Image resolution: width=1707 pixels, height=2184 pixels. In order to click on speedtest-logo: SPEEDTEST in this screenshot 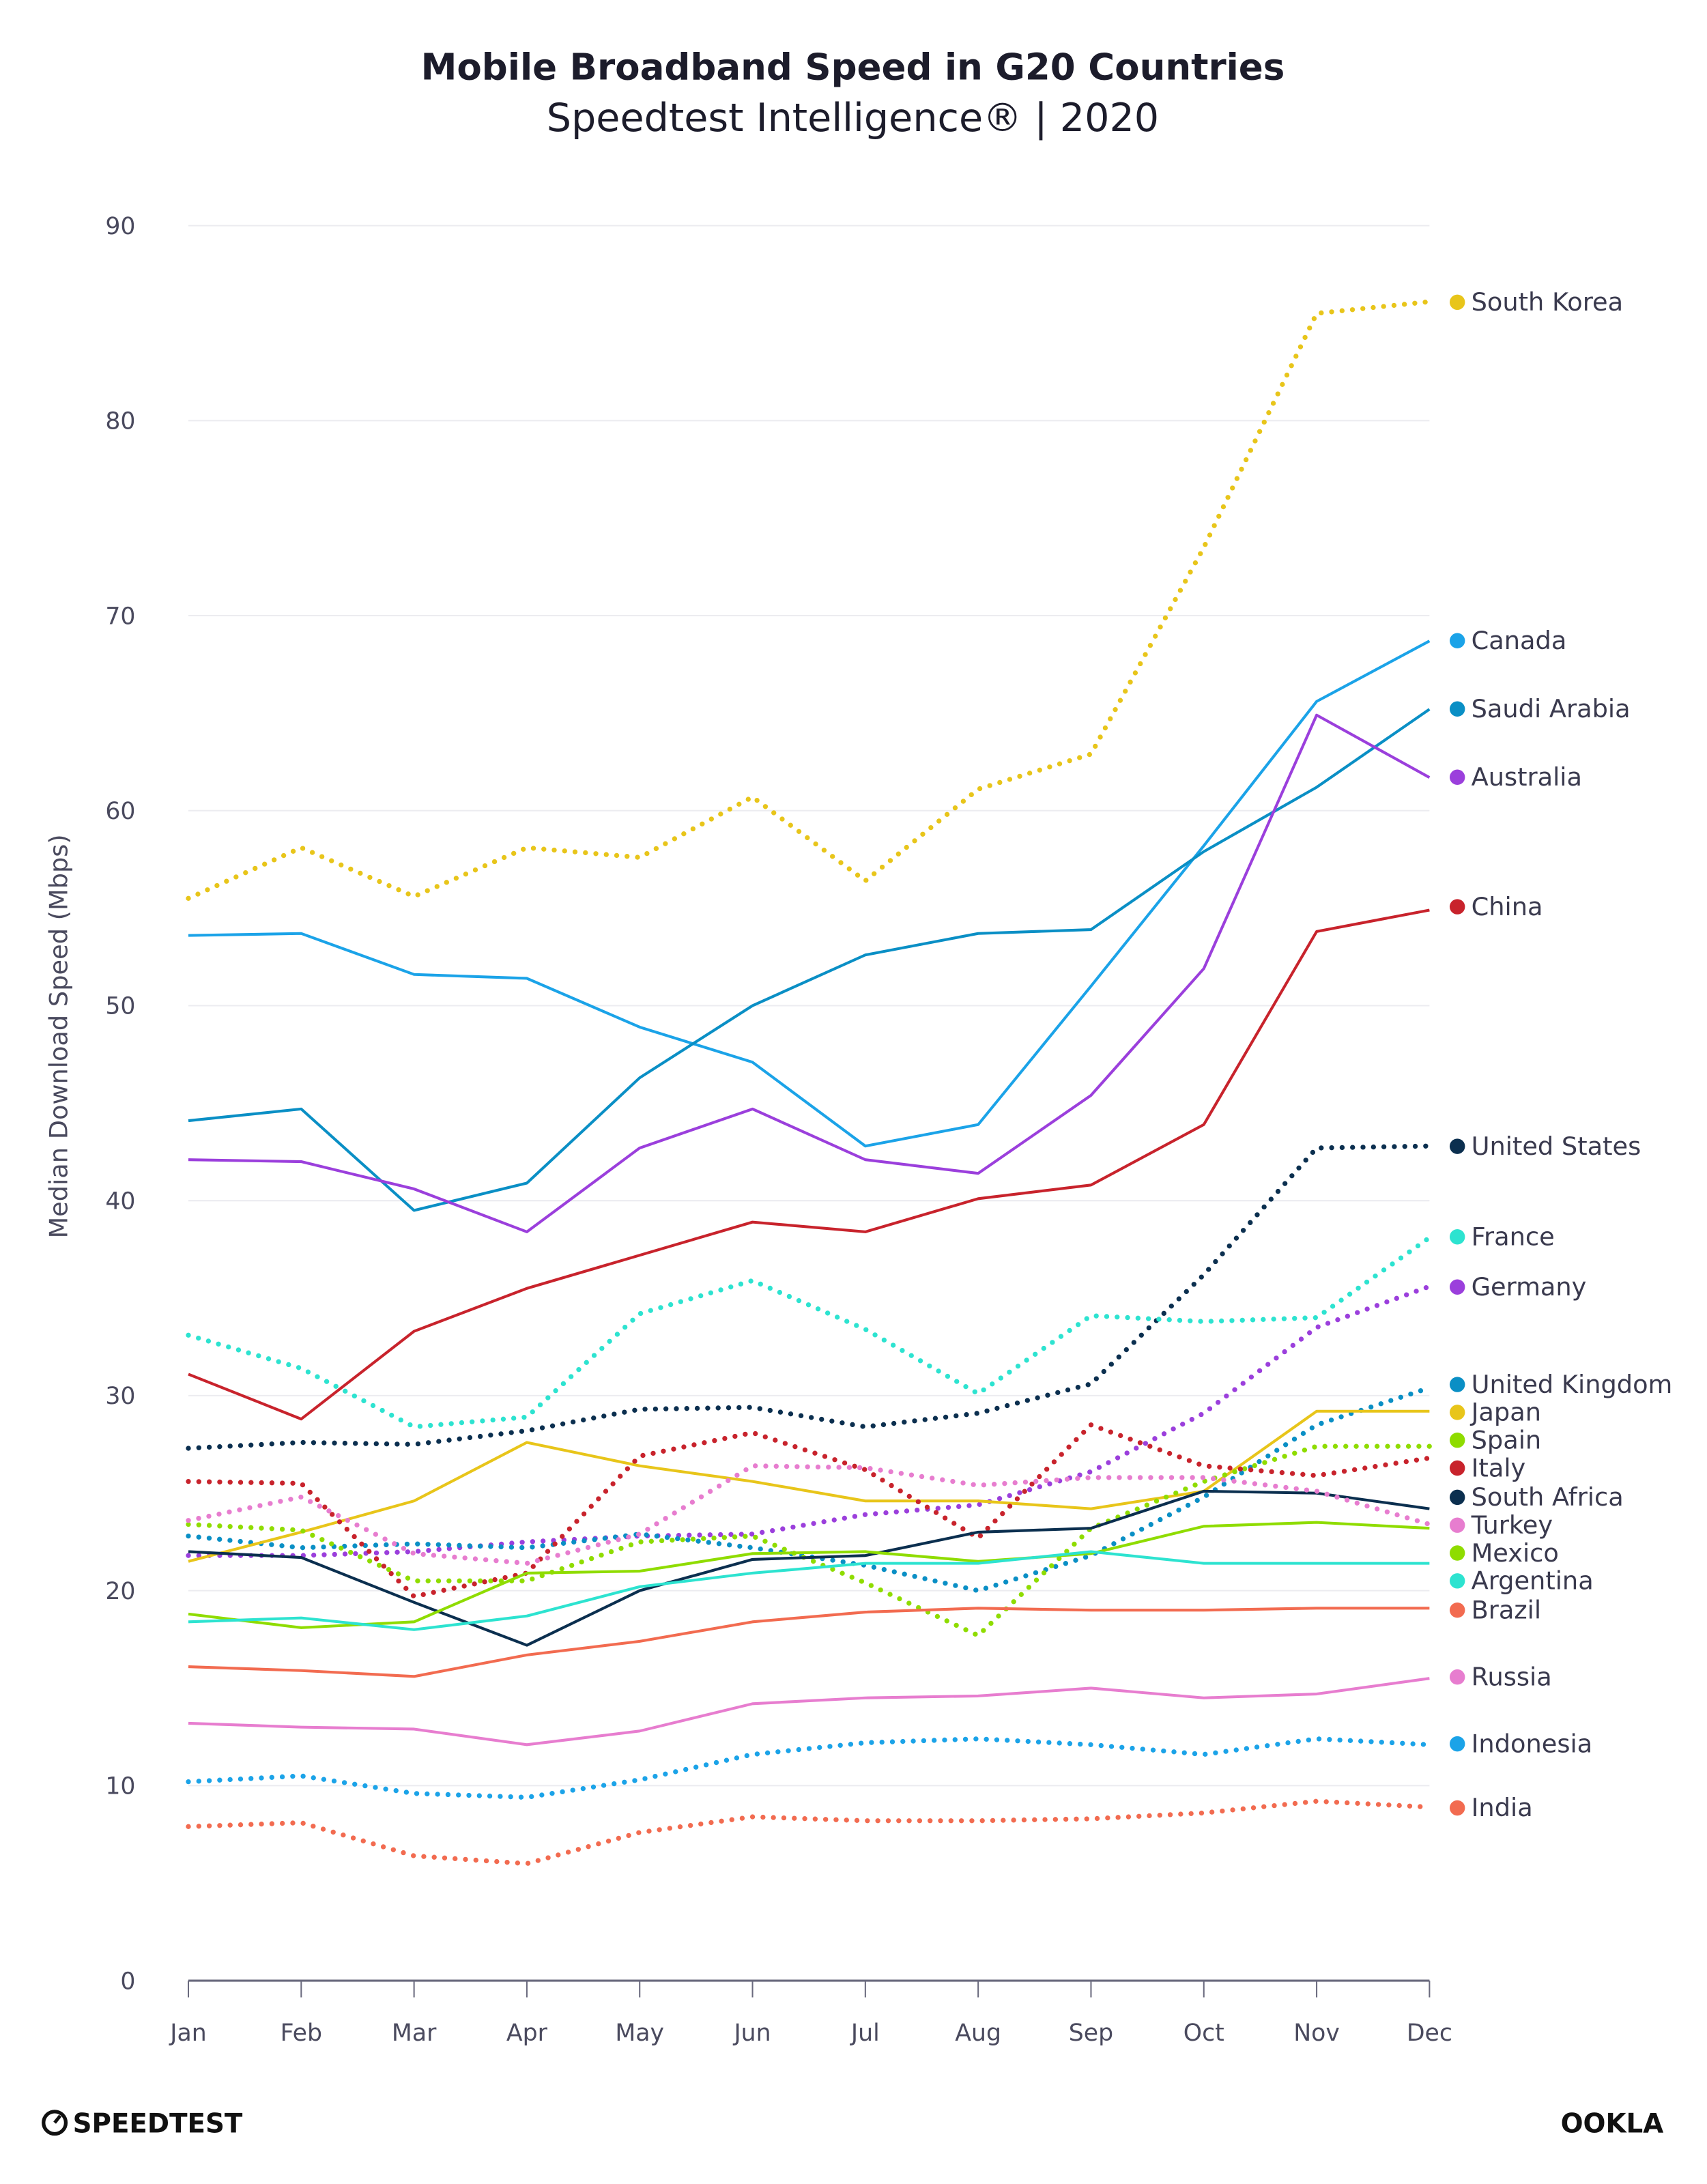, I will do `click(142, 2123)`.